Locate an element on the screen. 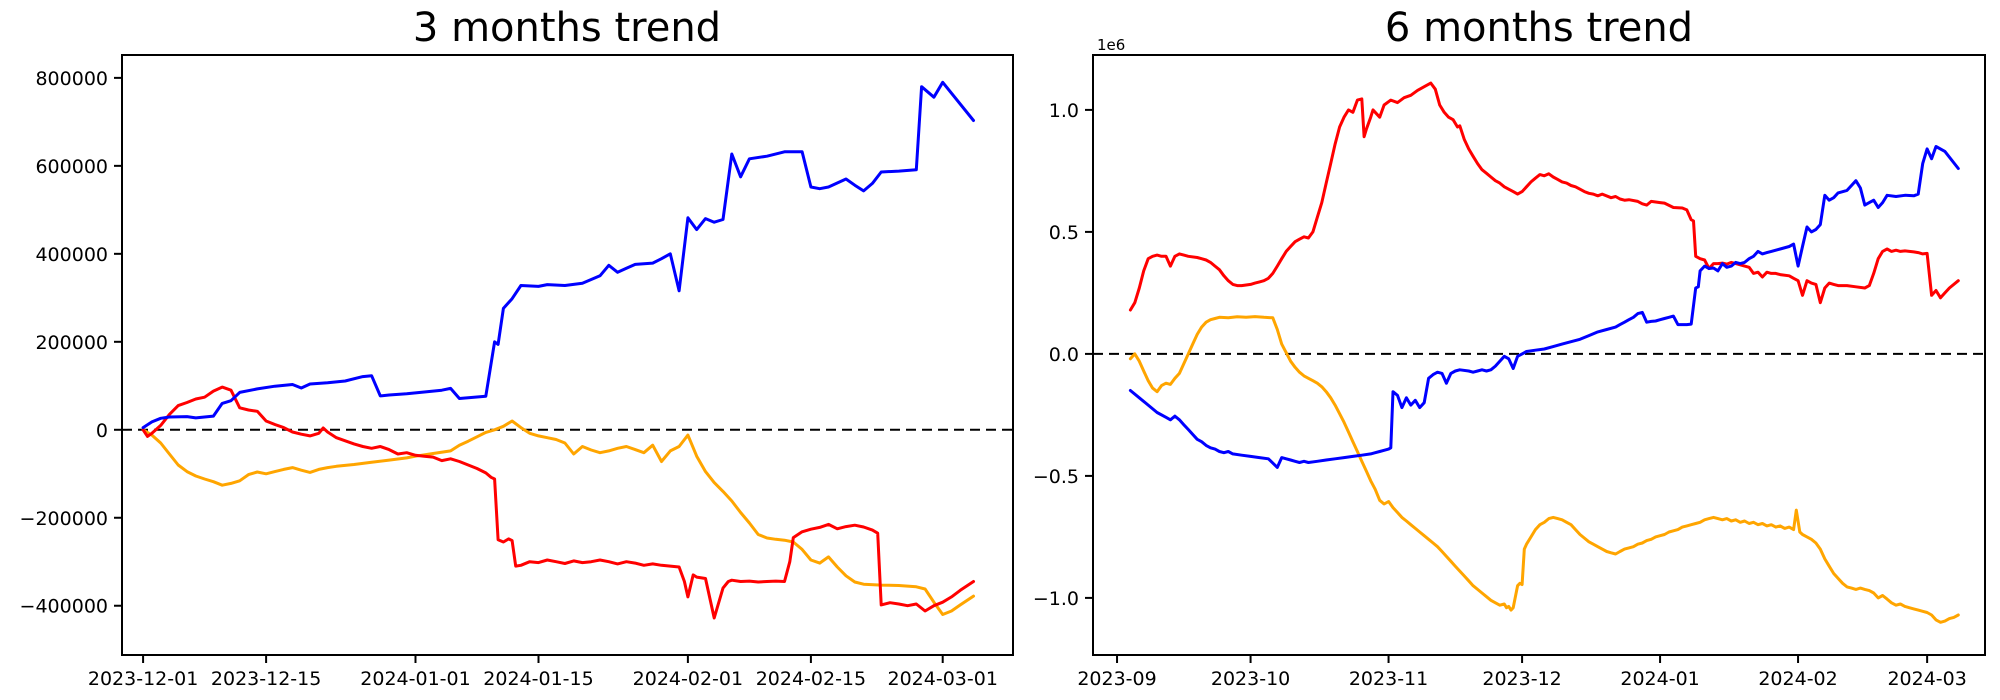  x-axis-tick-label: 2024-01 is located at coordinates (1659, 679).